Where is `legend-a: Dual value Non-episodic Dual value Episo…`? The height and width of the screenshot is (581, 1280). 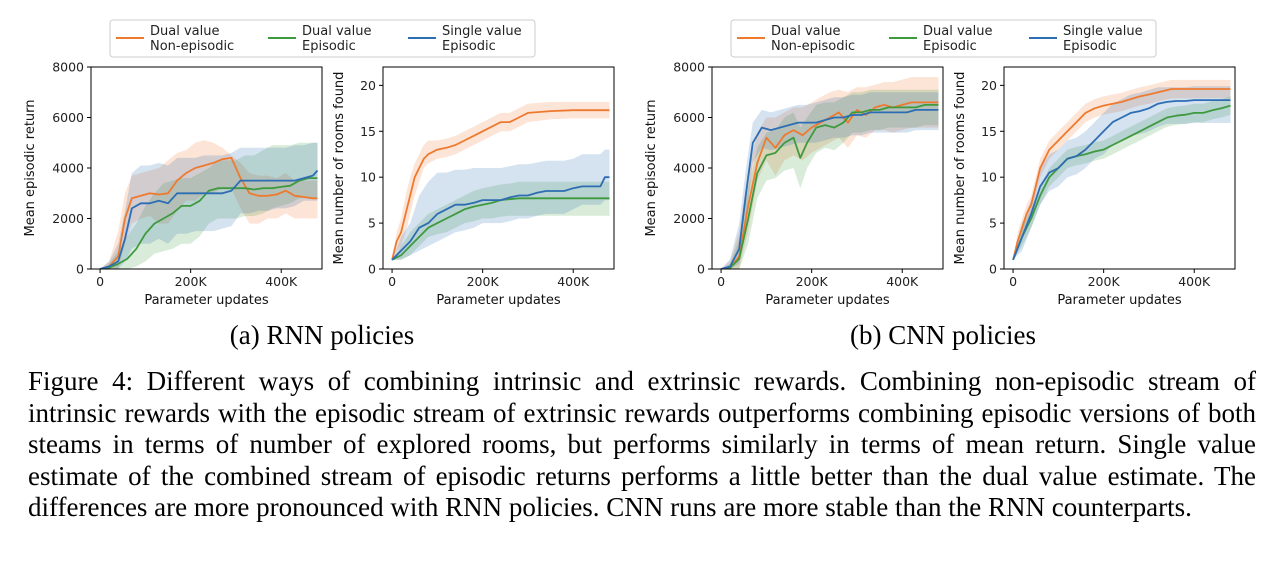
legend-a: Dual value Non-episodic Dual value Episo… is located at coordinates (322, 38).